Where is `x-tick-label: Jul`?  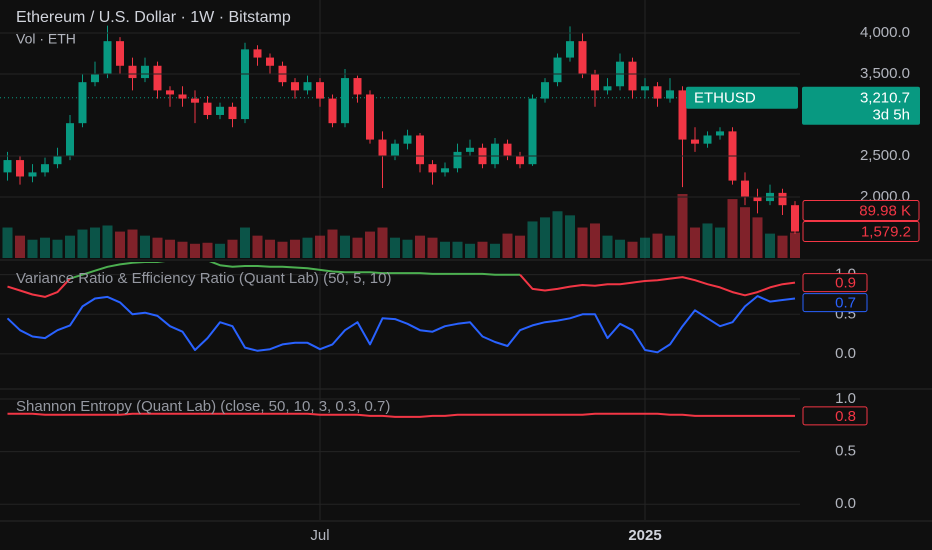 x-tick-label: Jul is located at coordinates (319, 535).